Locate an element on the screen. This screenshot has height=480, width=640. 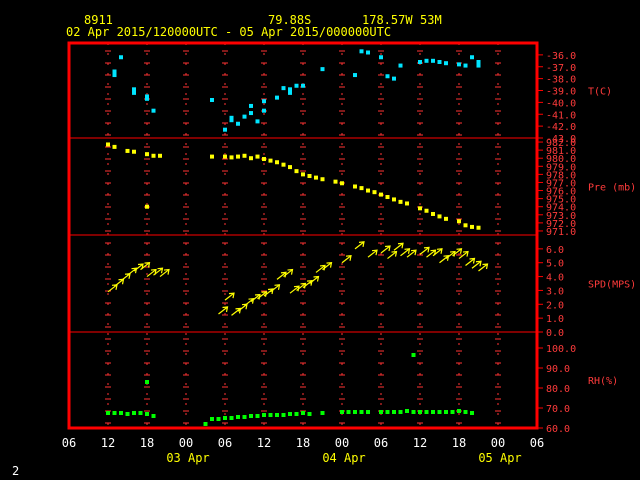
station-elevation: 53M is located at coordinates (431, 20).